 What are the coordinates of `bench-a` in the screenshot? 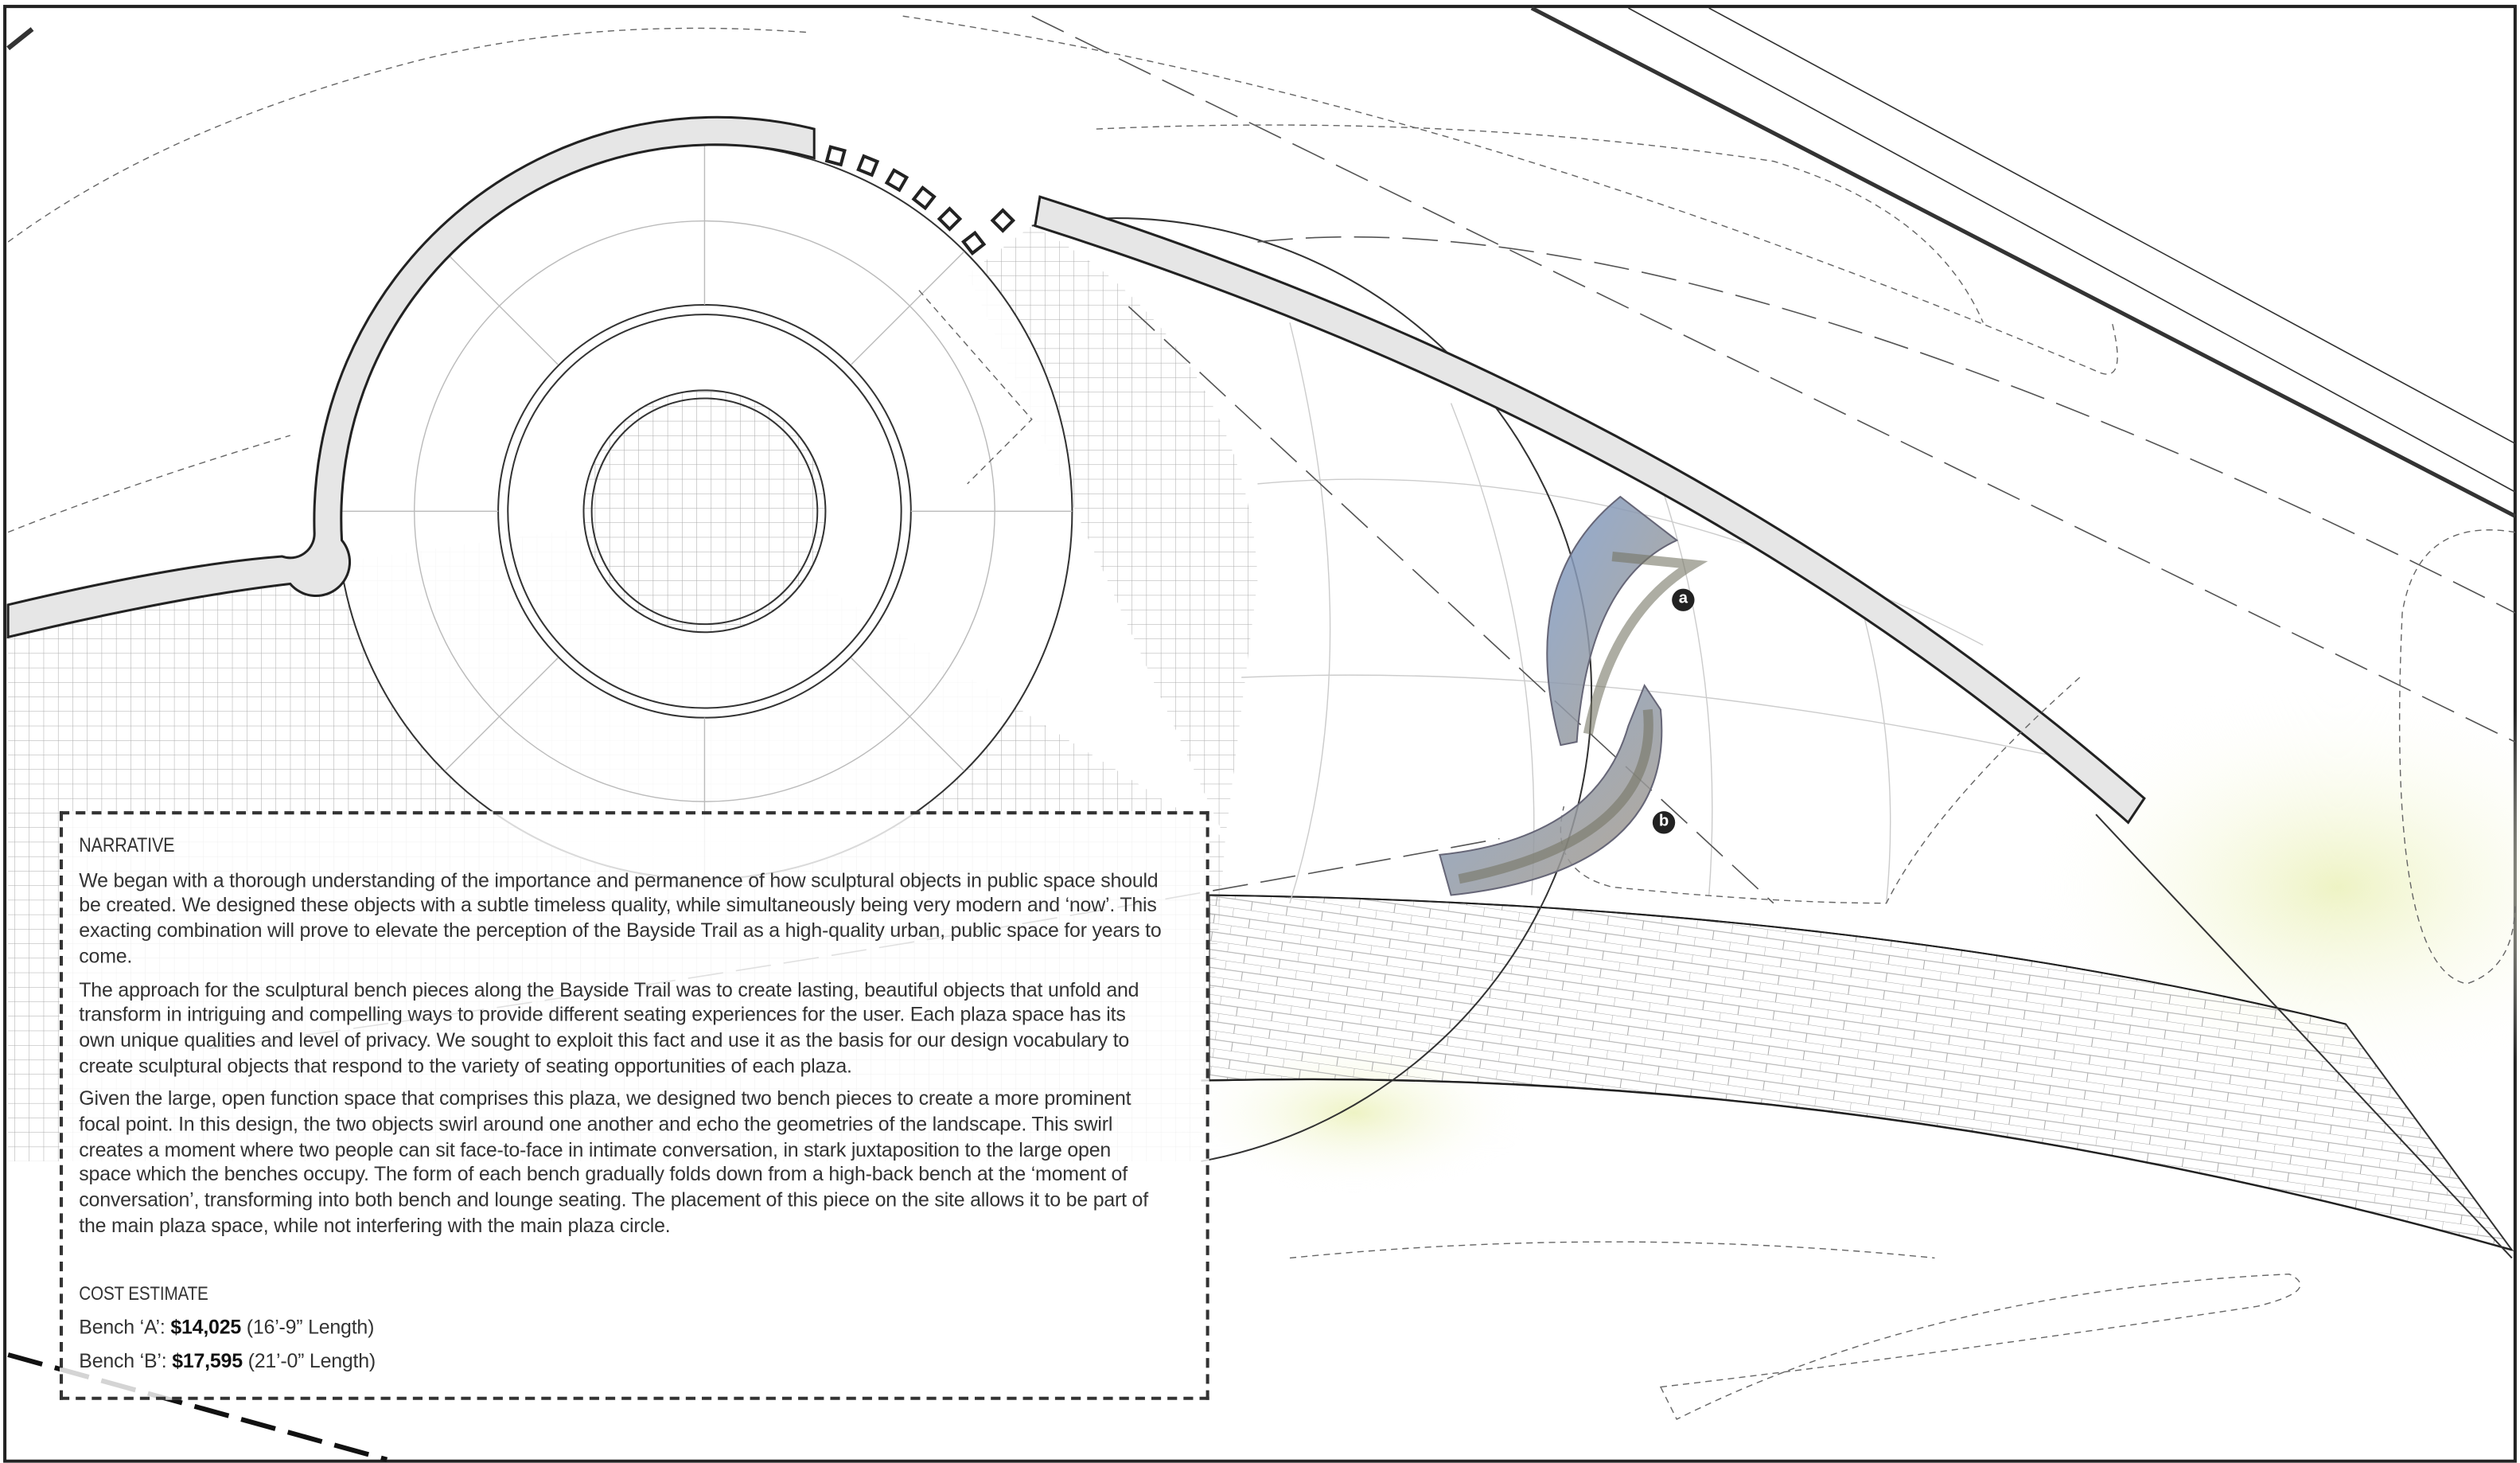 It's located at (1627, 621).